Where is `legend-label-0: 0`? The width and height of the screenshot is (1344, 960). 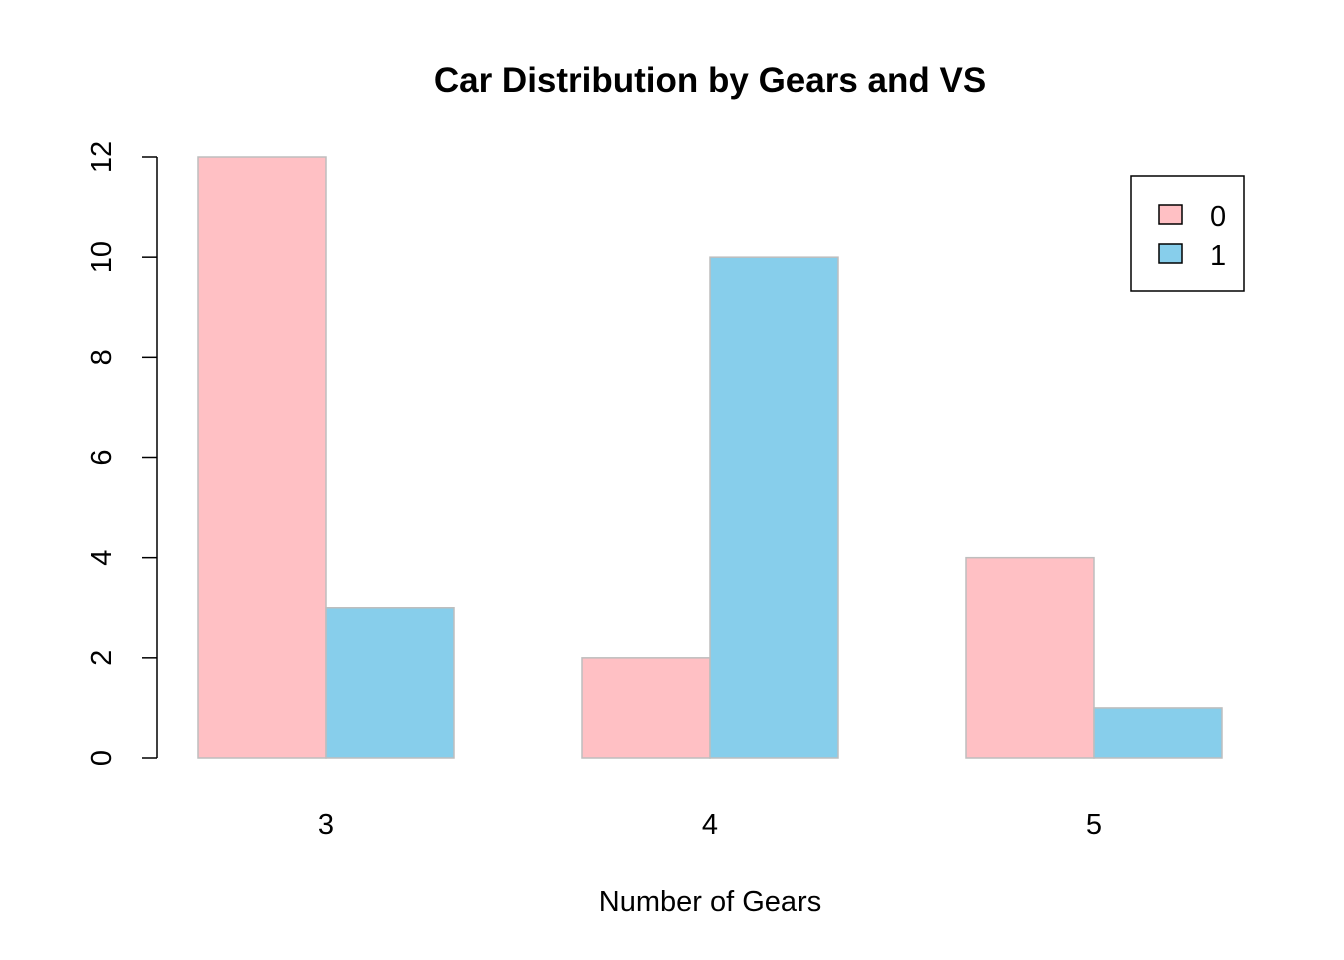 legend-label-0: 0 is located at coordinates (1218, 217).